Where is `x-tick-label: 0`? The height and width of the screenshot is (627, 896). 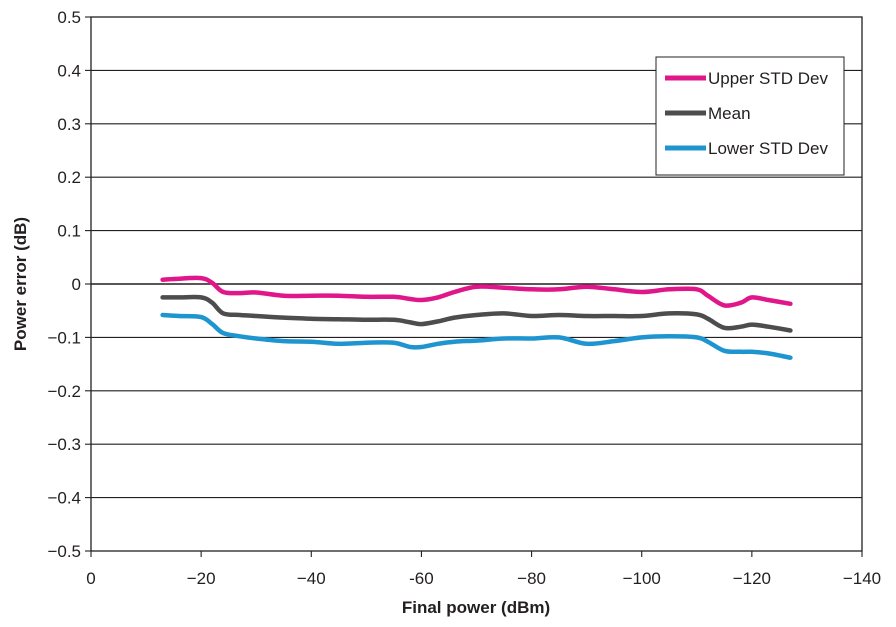 x-tick-label: 0 is located at coordinates (90, 578).